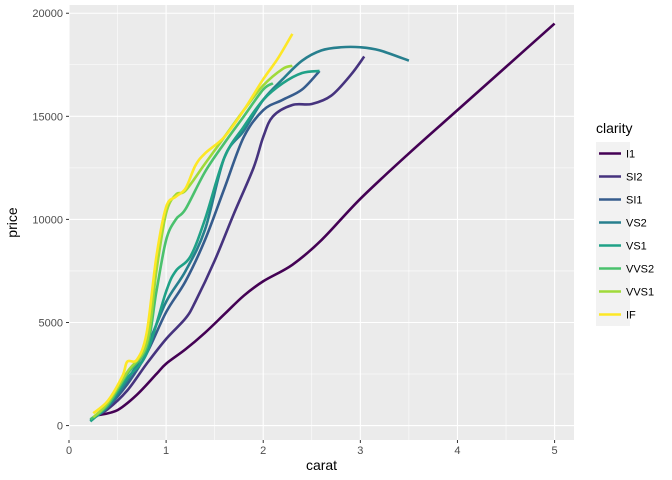  What do you see at coordinates (640, 270) in the screenshot?
I see `legend-label-vvs2: VVS2` at bounding box center [640, 270].